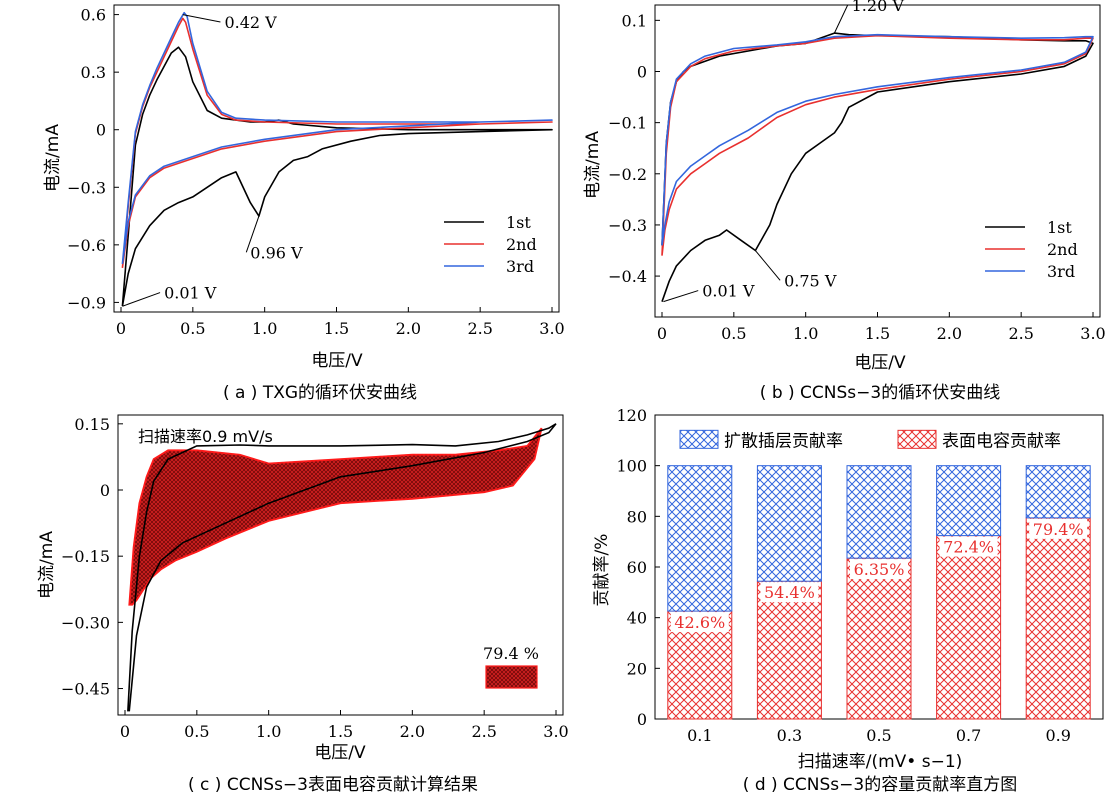 This screenshot has height=804, width=1110. I want to click on panel-c-xtick-label: 2.5, so click(483, 731).